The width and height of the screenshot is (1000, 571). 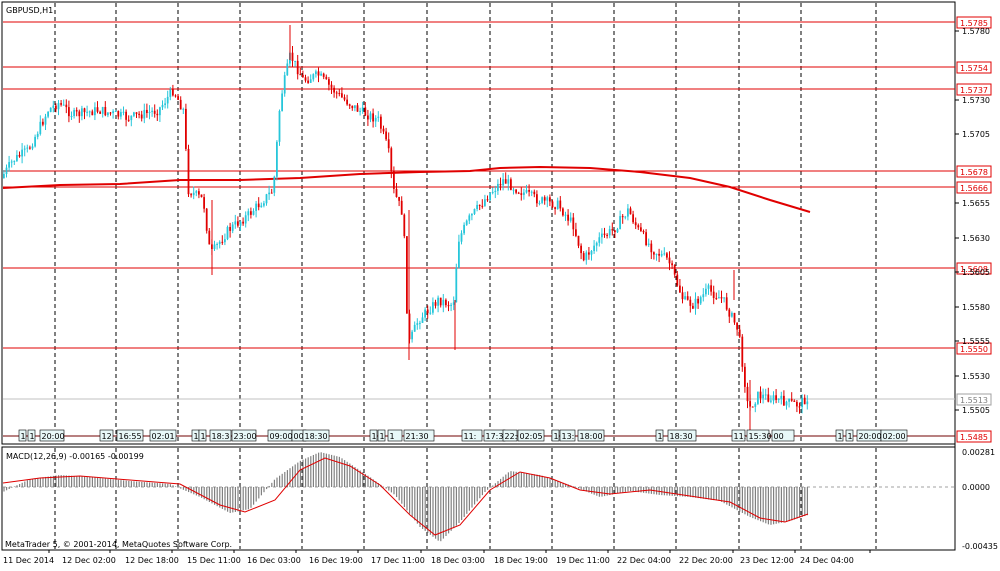 I want to click on macd-title: MACD(12,26,9) -0.00165 -0.00199, so click(x=75, y=456).